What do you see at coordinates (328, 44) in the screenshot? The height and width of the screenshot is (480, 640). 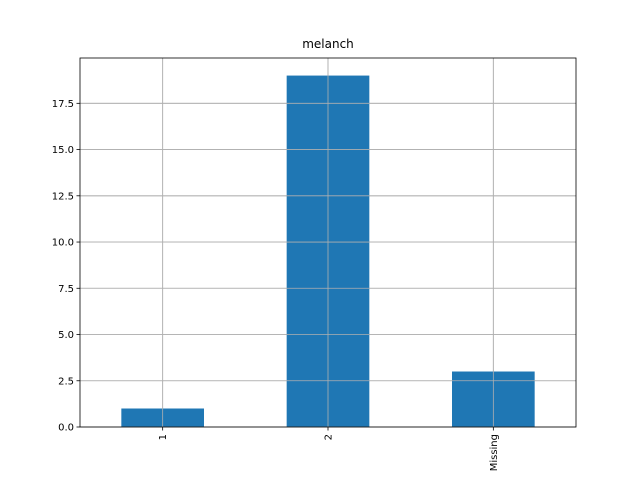 I see `chart-title: melanch` at bounding box center [328, 44].